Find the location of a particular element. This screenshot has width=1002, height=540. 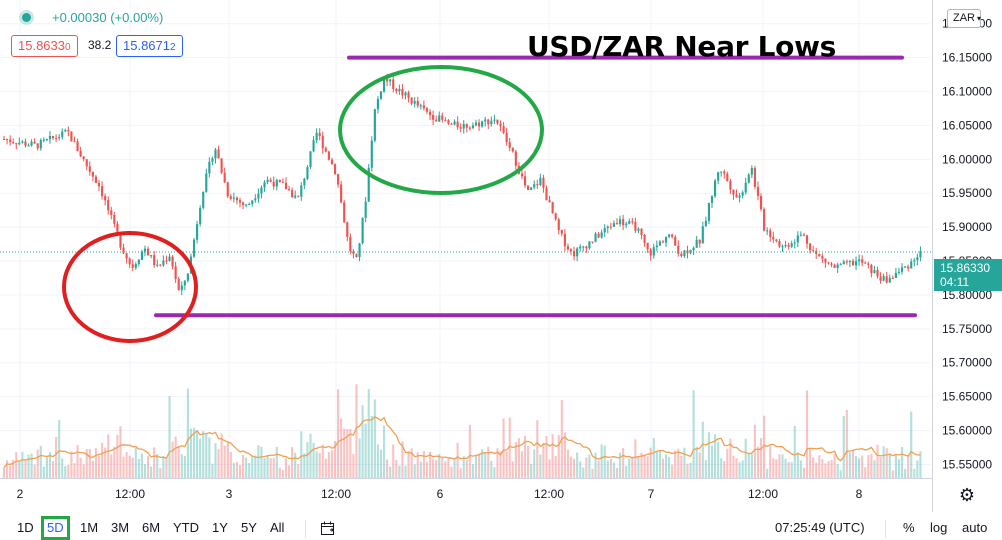

currency-selector: ZAR ▾ is located at coordinates (964, 18).